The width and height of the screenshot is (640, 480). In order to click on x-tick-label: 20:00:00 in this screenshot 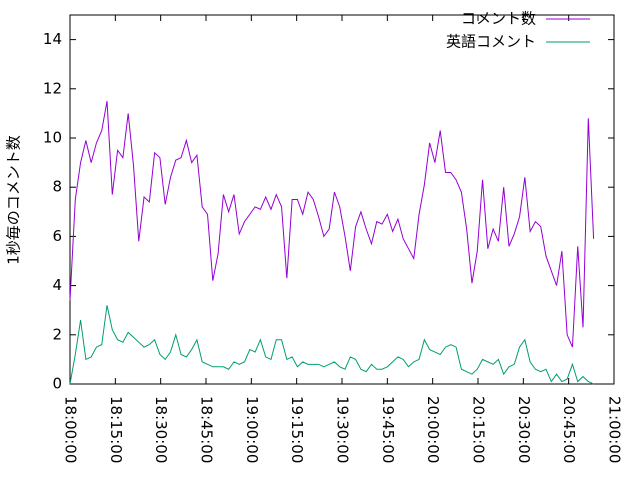, I will do `click(433, 429)`.